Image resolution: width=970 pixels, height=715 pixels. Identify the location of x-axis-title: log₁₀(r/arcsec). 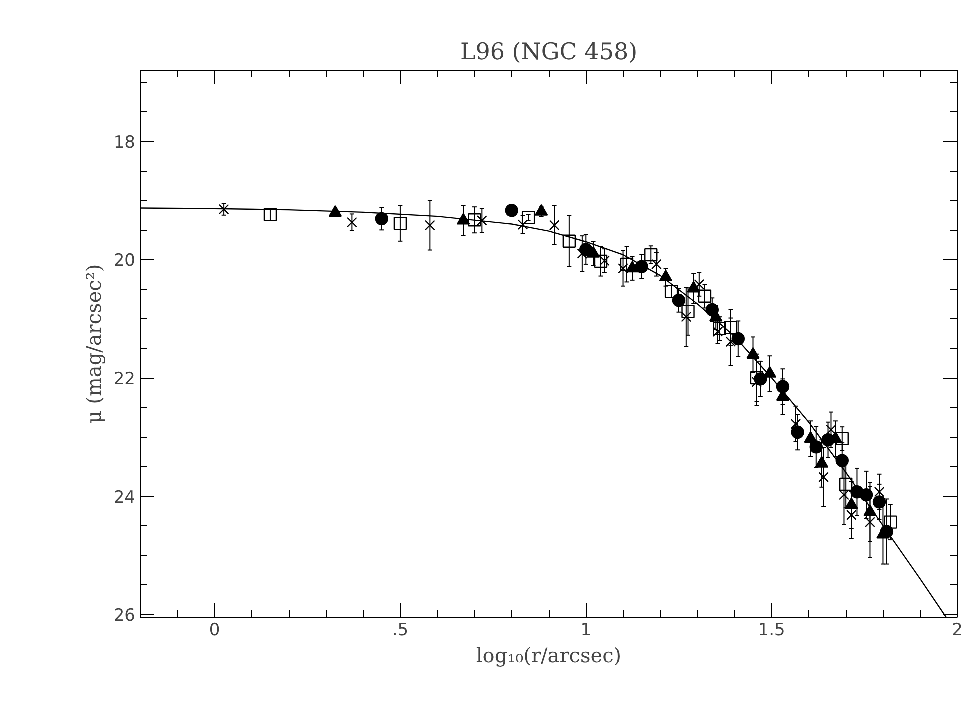
(549, 656).